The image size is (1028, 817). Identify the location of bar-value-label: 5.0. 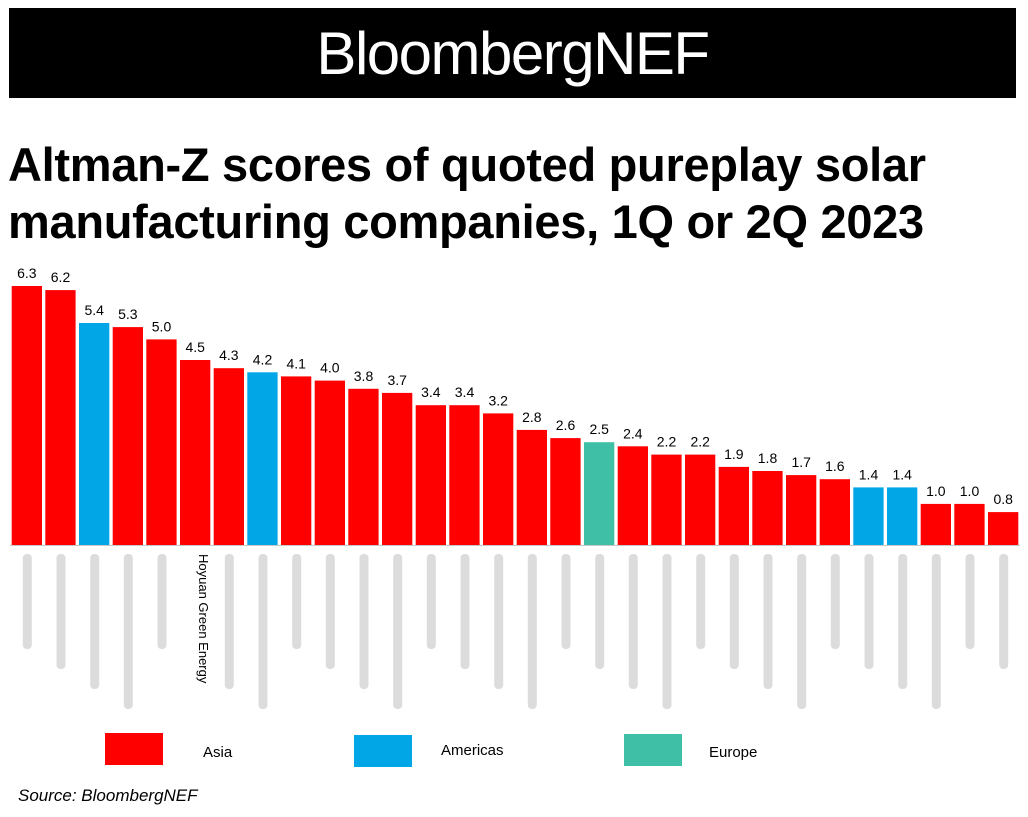
(162, 326).